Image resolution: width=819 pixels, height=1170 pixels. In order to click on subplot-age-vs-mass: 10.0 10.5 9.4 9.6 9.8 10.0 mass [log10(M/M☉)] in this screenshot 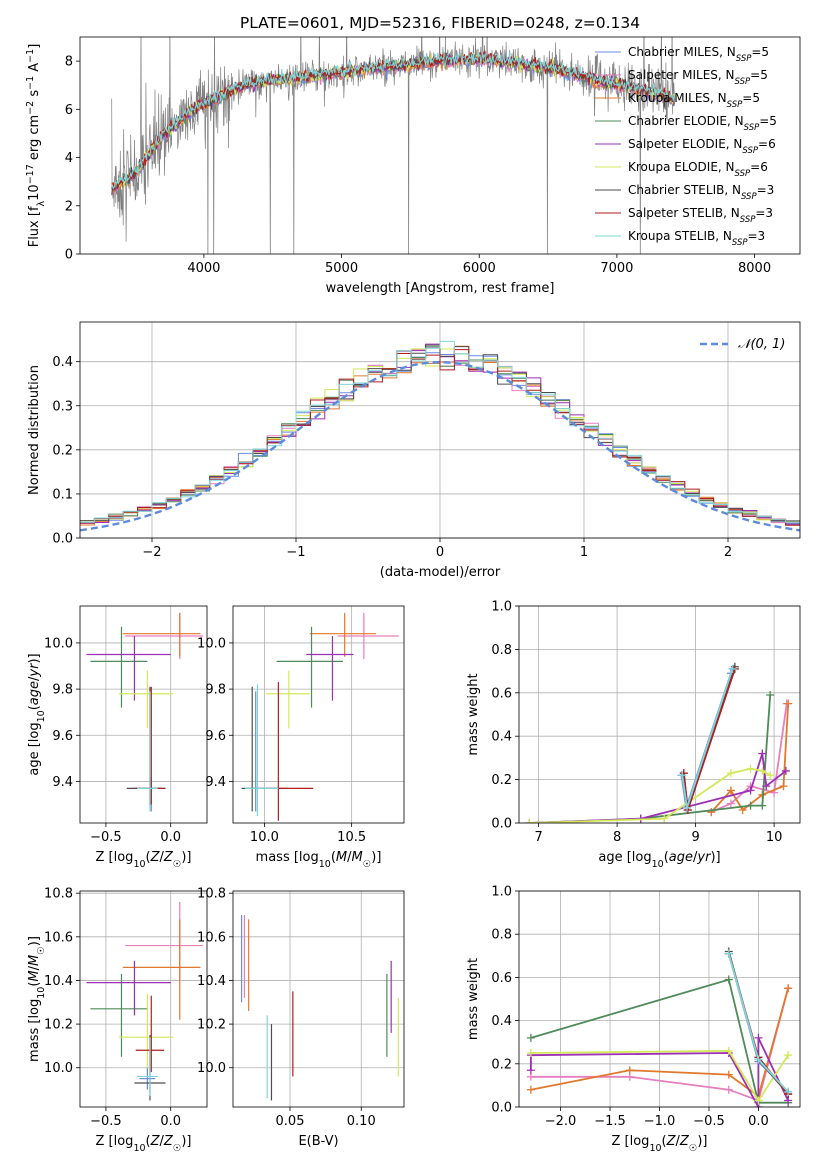, I will do `click(301, 737)`.